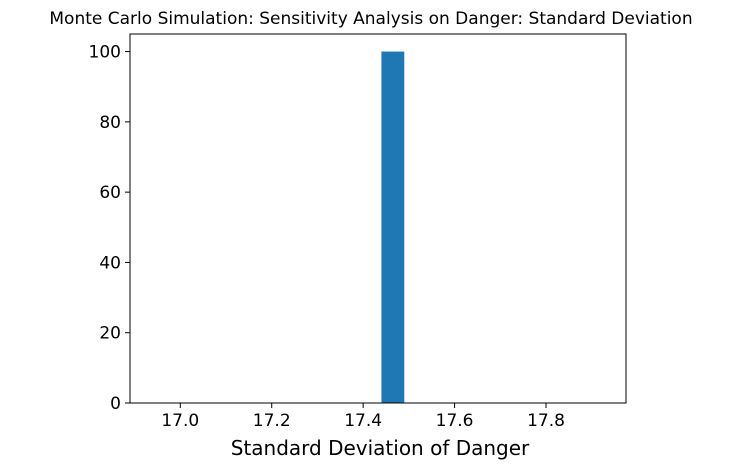 The image size is (756, 470). What do you see at coordinates (546, 421) in the screenshot?
I see `x-tick-label: 17.8` at bounding box center [546, 421].